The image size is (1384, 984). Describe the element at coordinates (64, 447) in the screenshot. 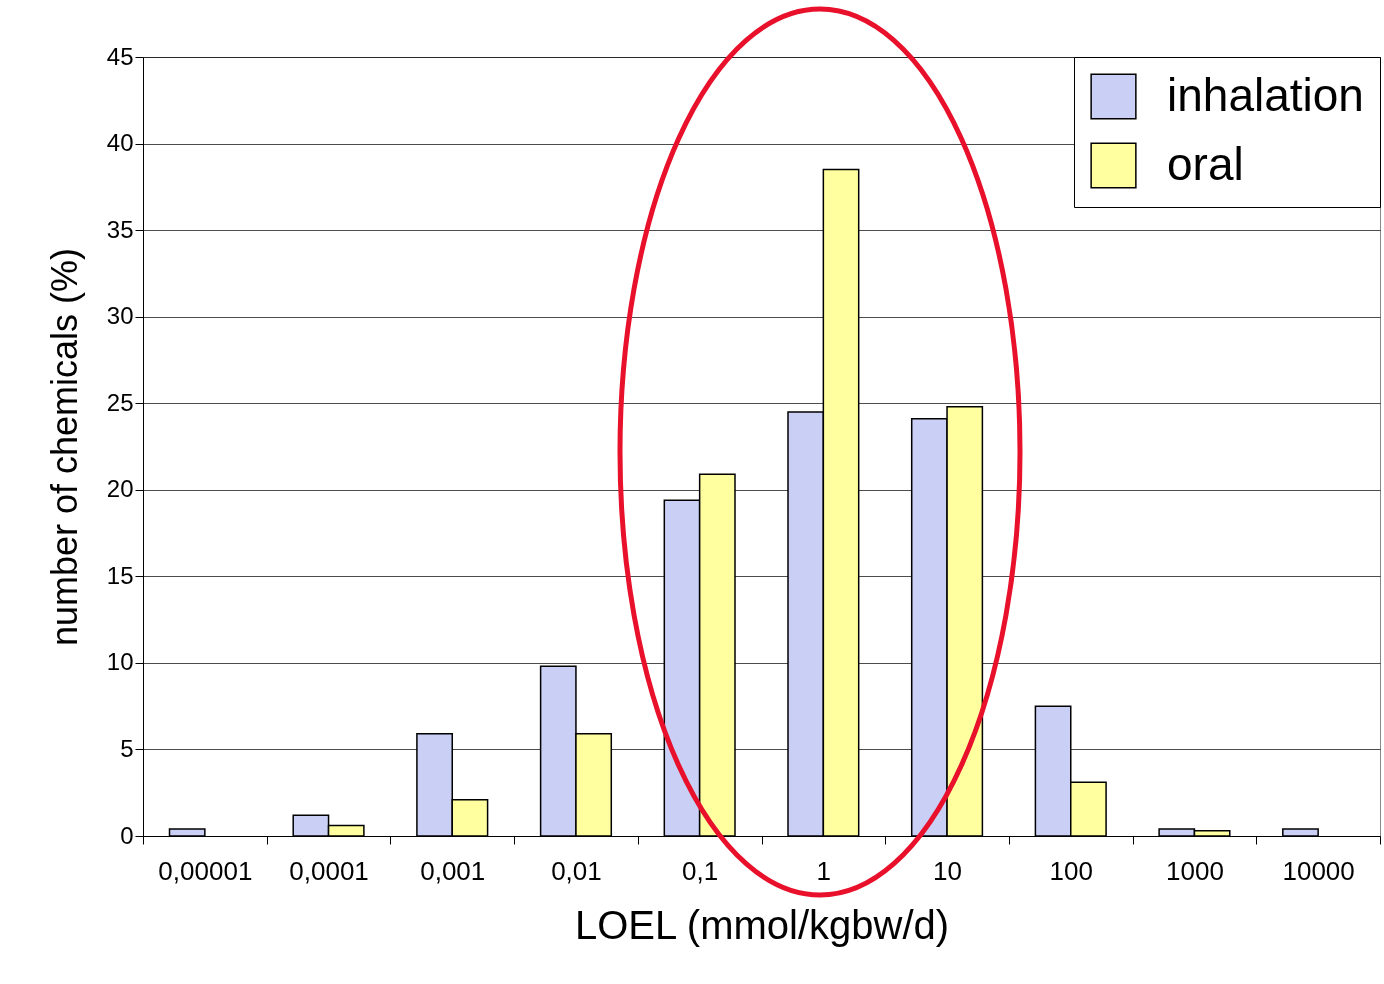

I see `y-axis-title: number of chemicals (%)` at that location.